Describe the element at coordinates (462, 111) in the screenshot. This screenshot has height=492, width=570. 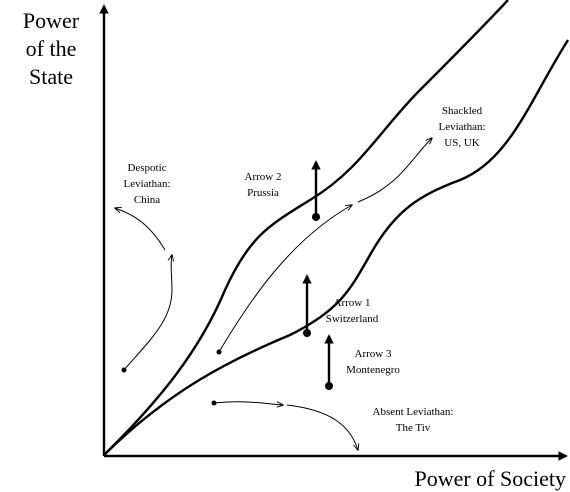
I see `label: Shackled` at that location.